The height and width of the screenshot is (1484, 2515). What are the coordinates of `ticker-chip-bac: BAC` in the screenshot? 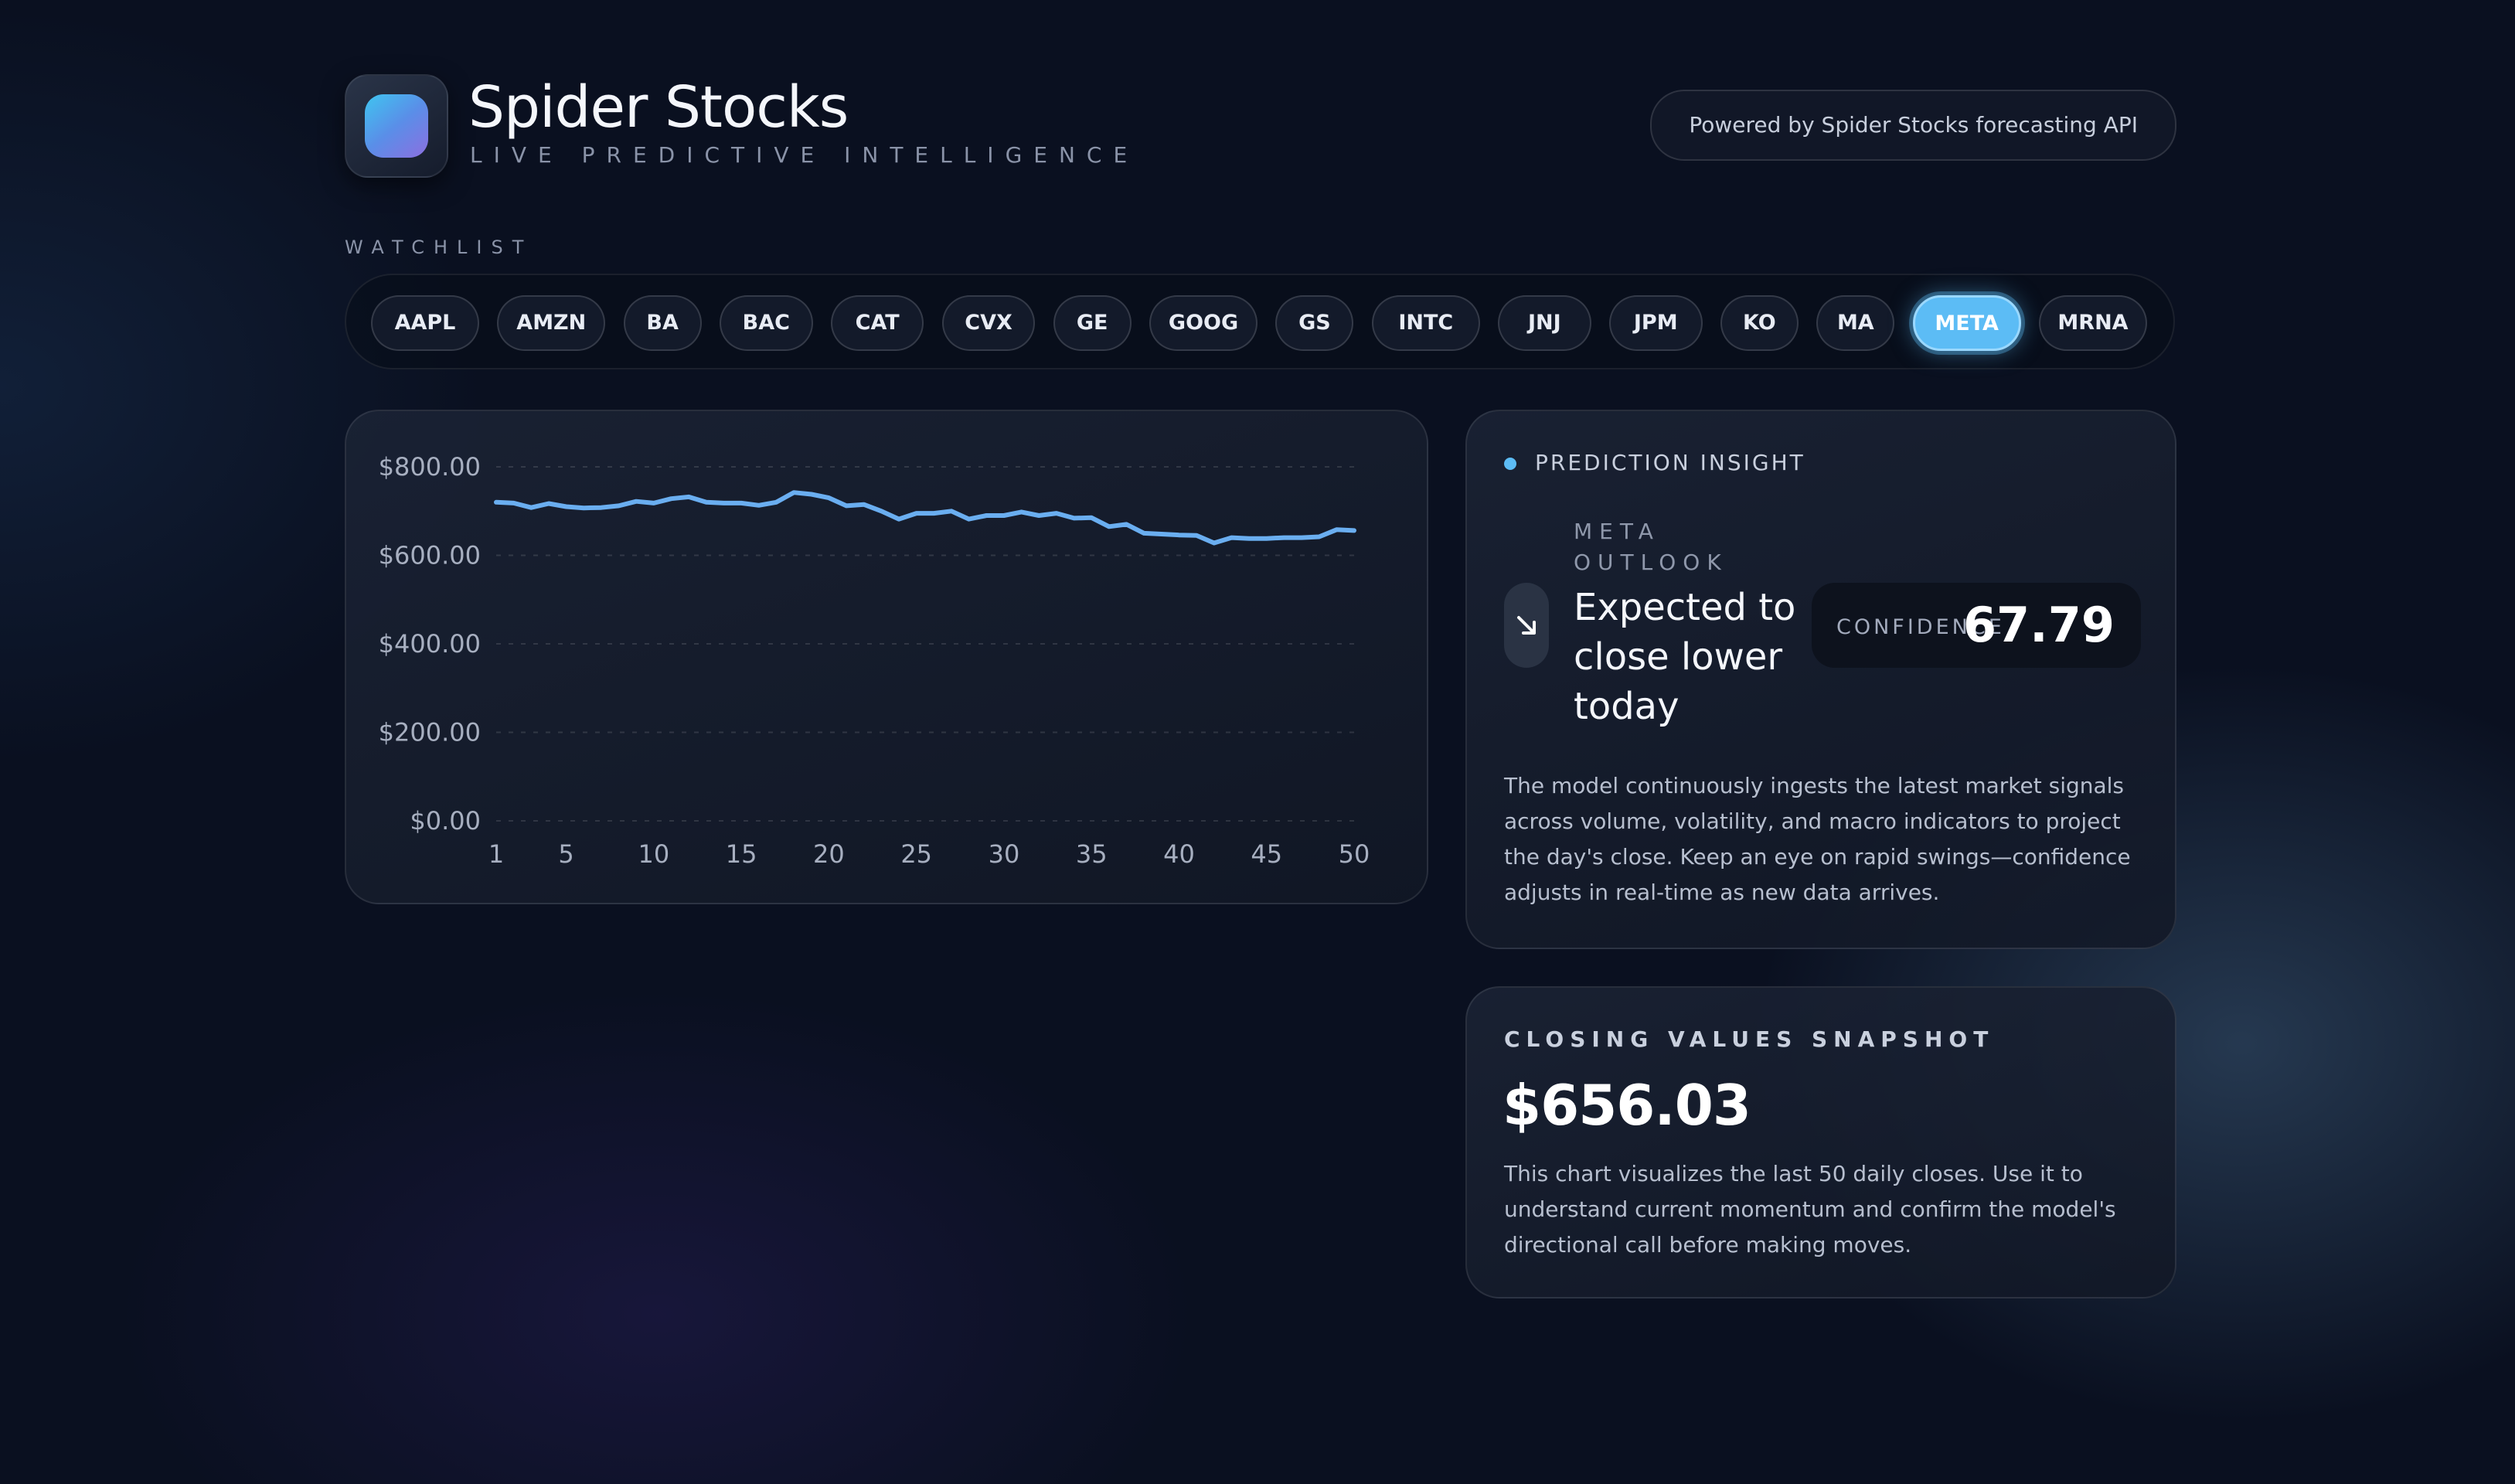 It's located at (766, 323).